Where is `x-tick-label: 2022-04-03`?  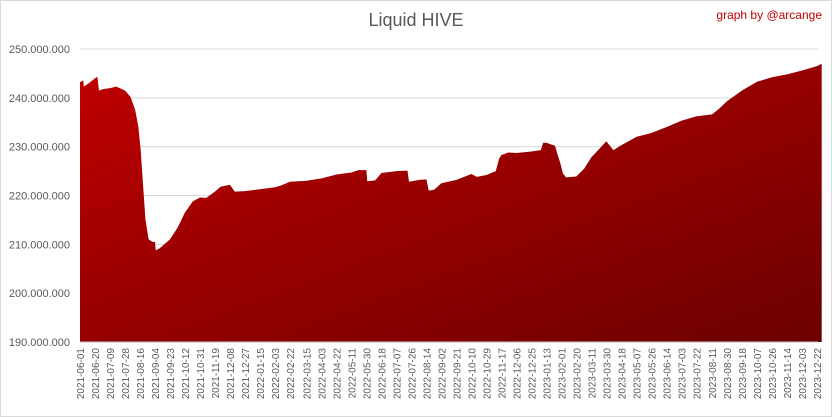
x-tick-label: 2022-04-03 is located at coordinates (322, 374).